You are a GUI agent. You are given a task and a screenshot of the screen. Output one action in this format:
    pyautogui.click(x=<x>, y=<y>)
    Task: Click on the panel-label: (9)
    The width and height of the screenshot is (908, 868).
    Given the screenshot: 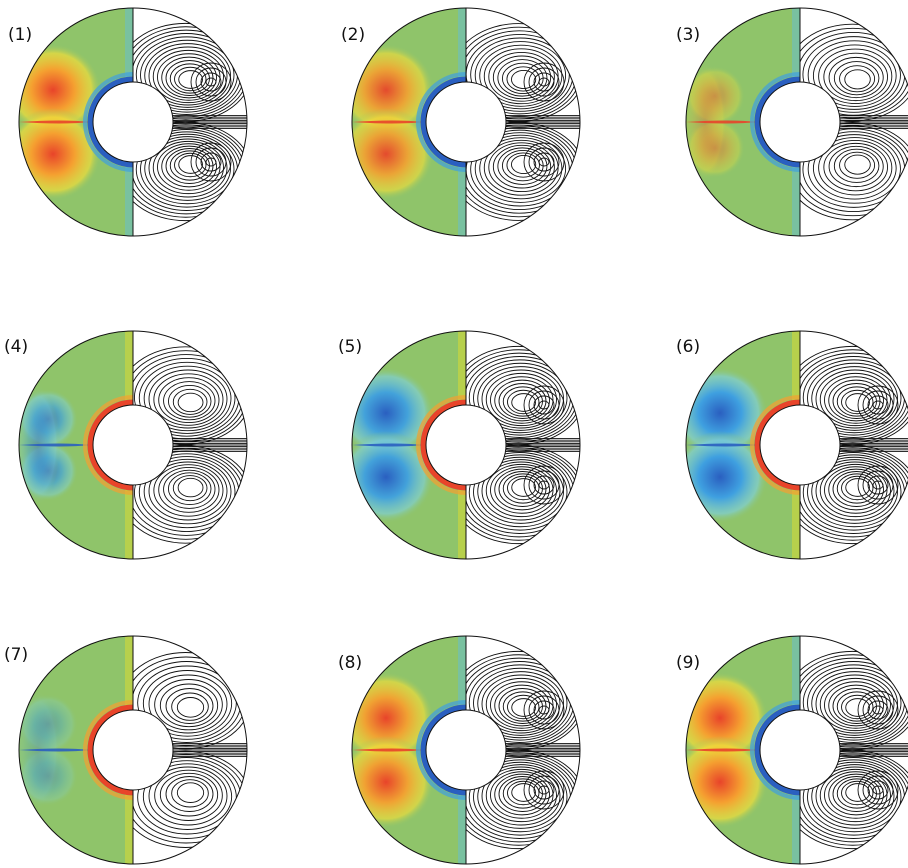 What is the action you would take?
    pyautogui.click(x=688, y=663)
    